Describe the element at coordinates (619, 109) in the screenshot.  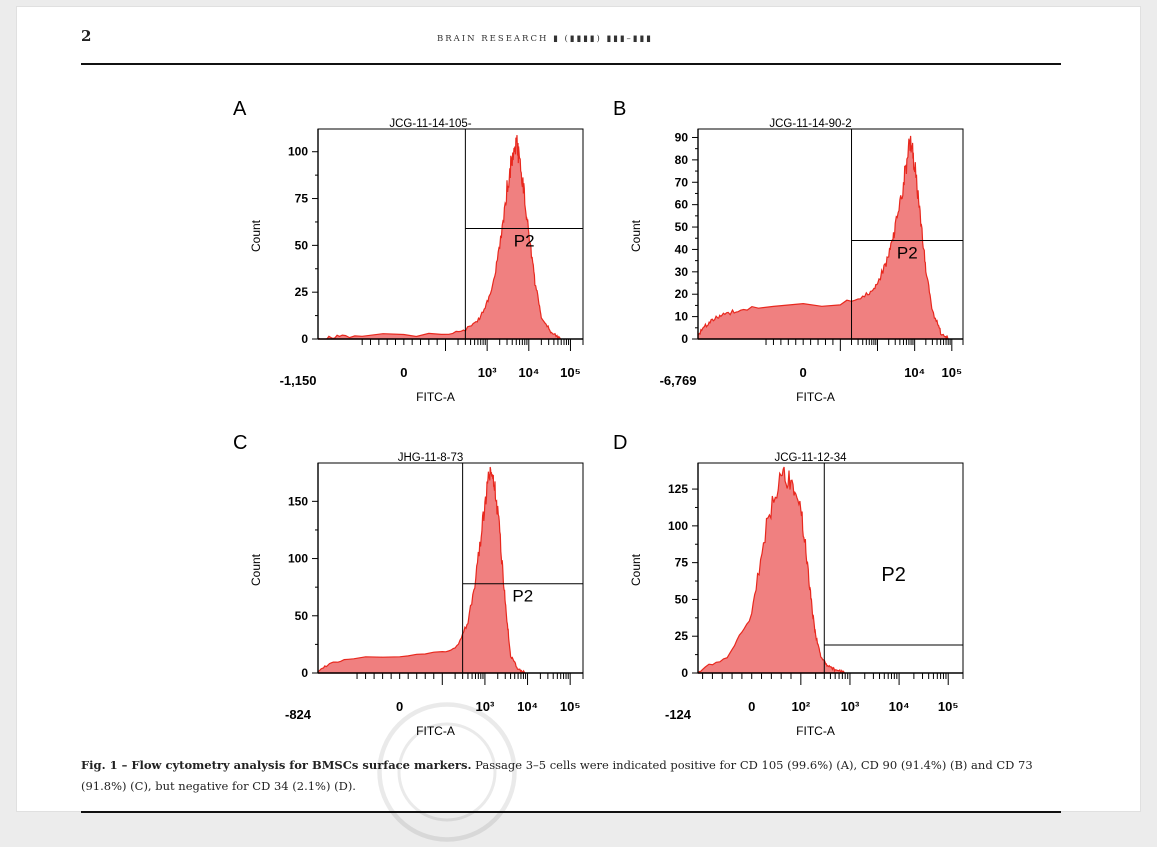
I see `panel-letter: B` at that location.